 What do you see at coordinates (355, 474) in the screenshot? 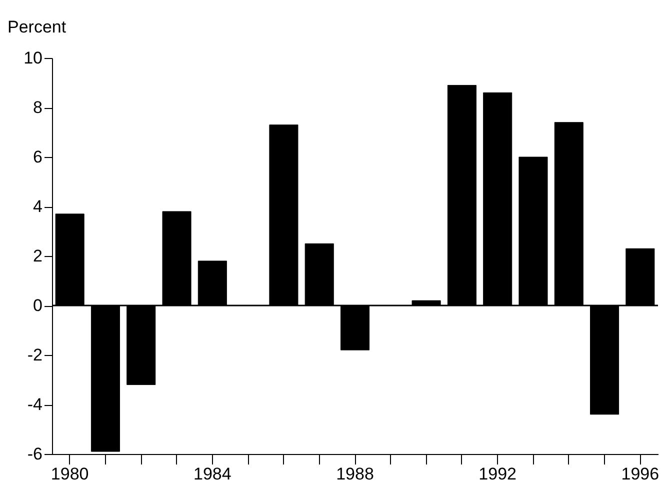
I see `x-tick-label: 1988` at bounding box center [355, 474].